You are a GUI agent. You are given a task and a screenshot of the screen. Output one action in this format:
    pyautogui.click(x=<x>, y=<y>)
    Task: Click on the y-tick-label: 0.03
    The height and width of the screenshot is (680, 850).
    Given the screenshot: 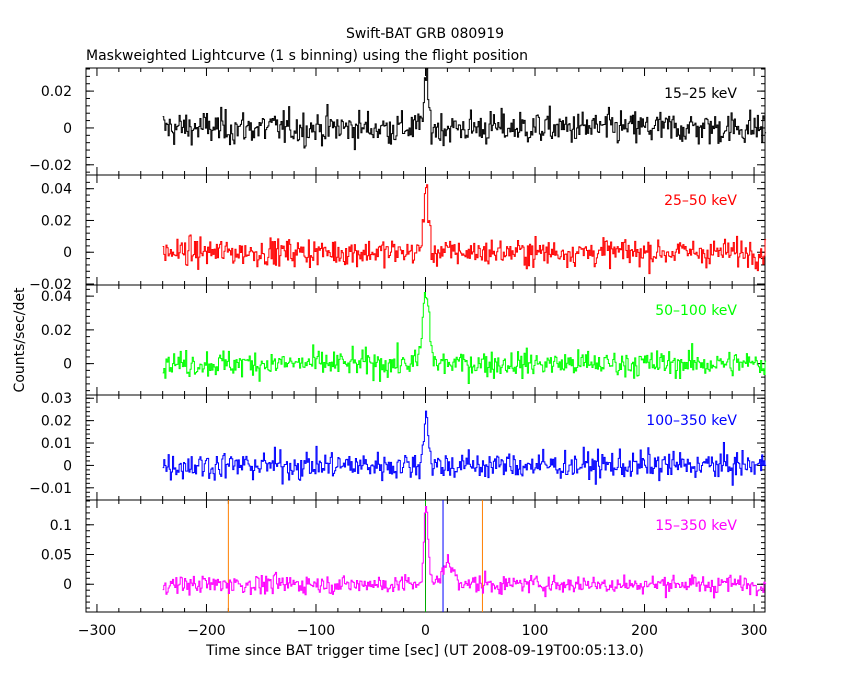 What is the action you would take?
    pyautogui.click(x=56, y=399)
    